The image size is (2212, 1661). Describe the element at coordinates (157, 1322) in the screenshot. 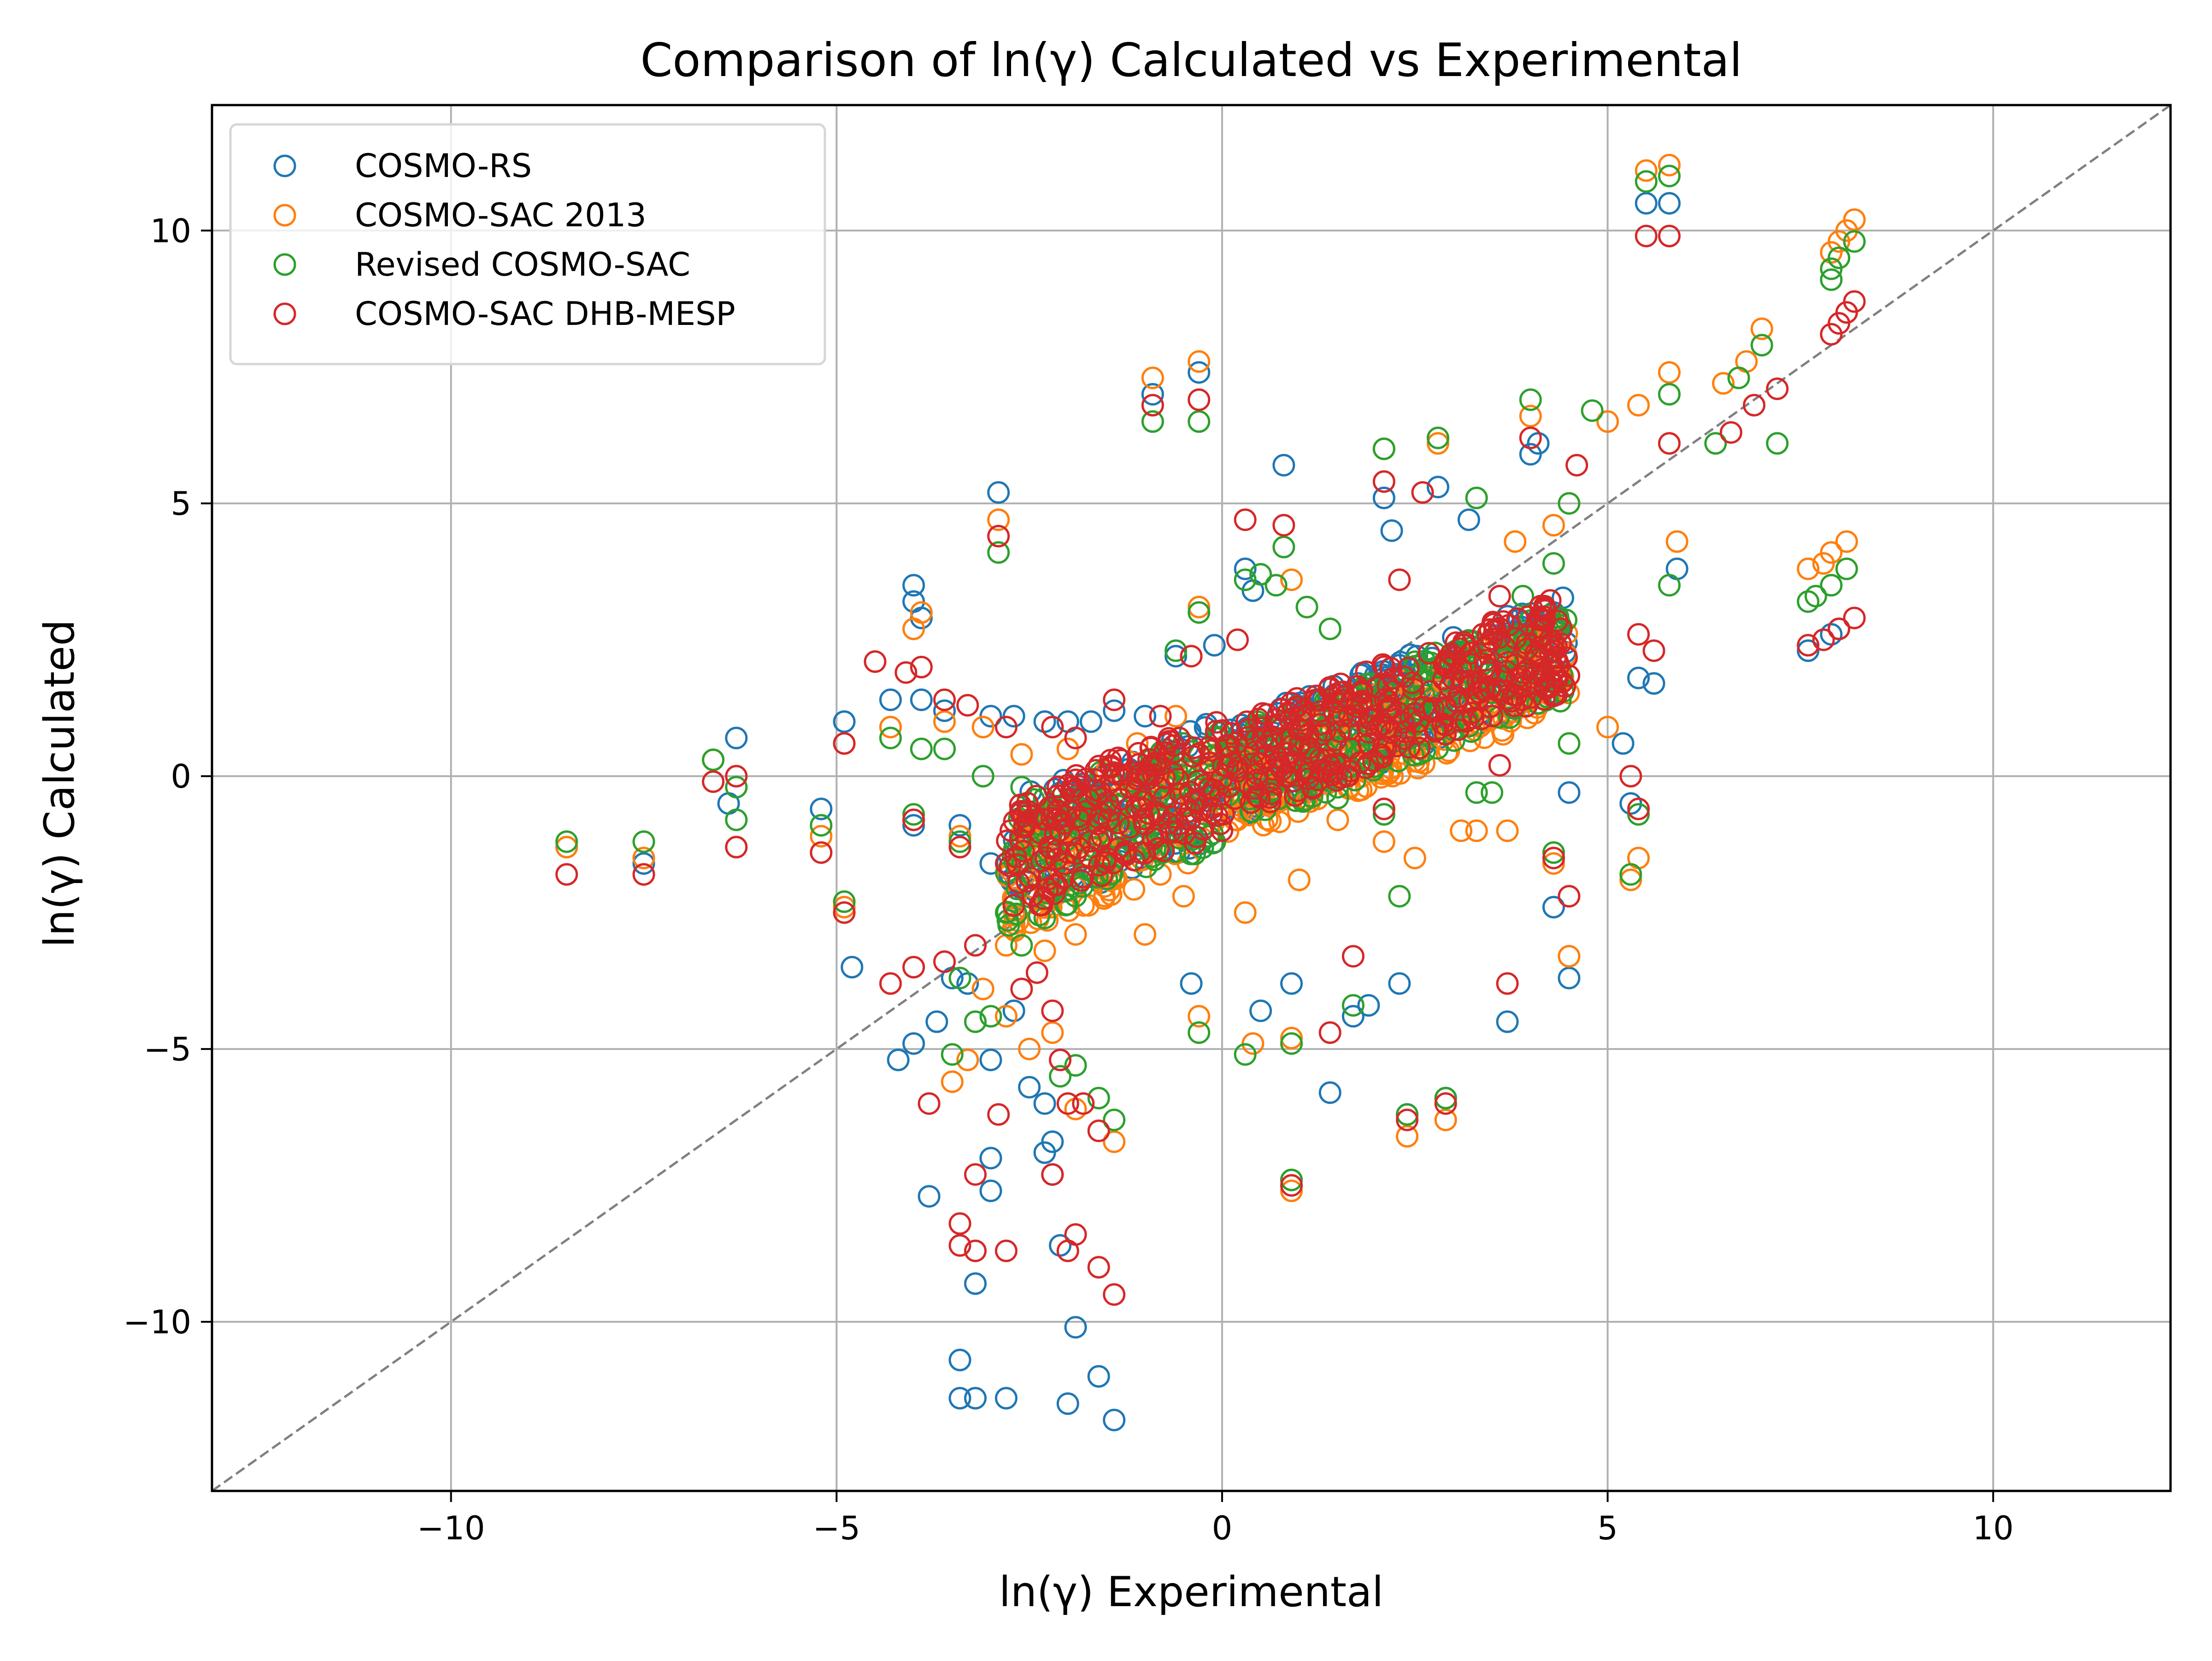

I see `y-tick-label: −10` at that location.